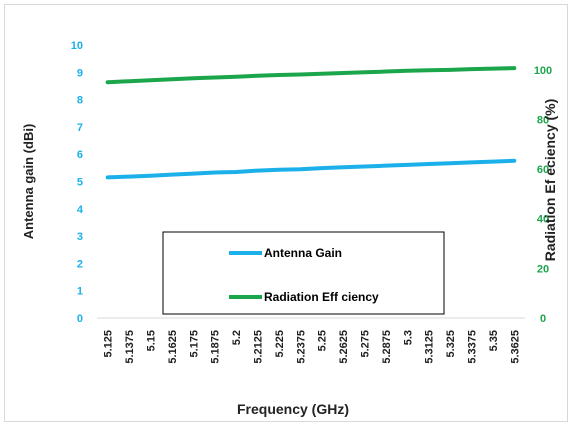 The height and width of the screenshot is (426, 574). What do you see at coordinates (80, 319) in the screenshot?
I see `y-left-tick-label: 0` at bounding box center [80, 319].